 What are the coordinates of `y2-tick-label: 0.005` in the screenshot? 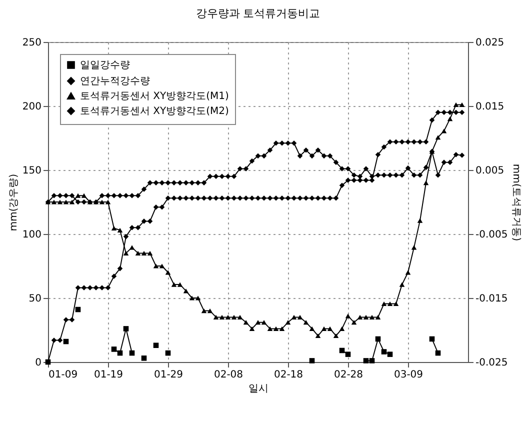 It's located at (490, 171).